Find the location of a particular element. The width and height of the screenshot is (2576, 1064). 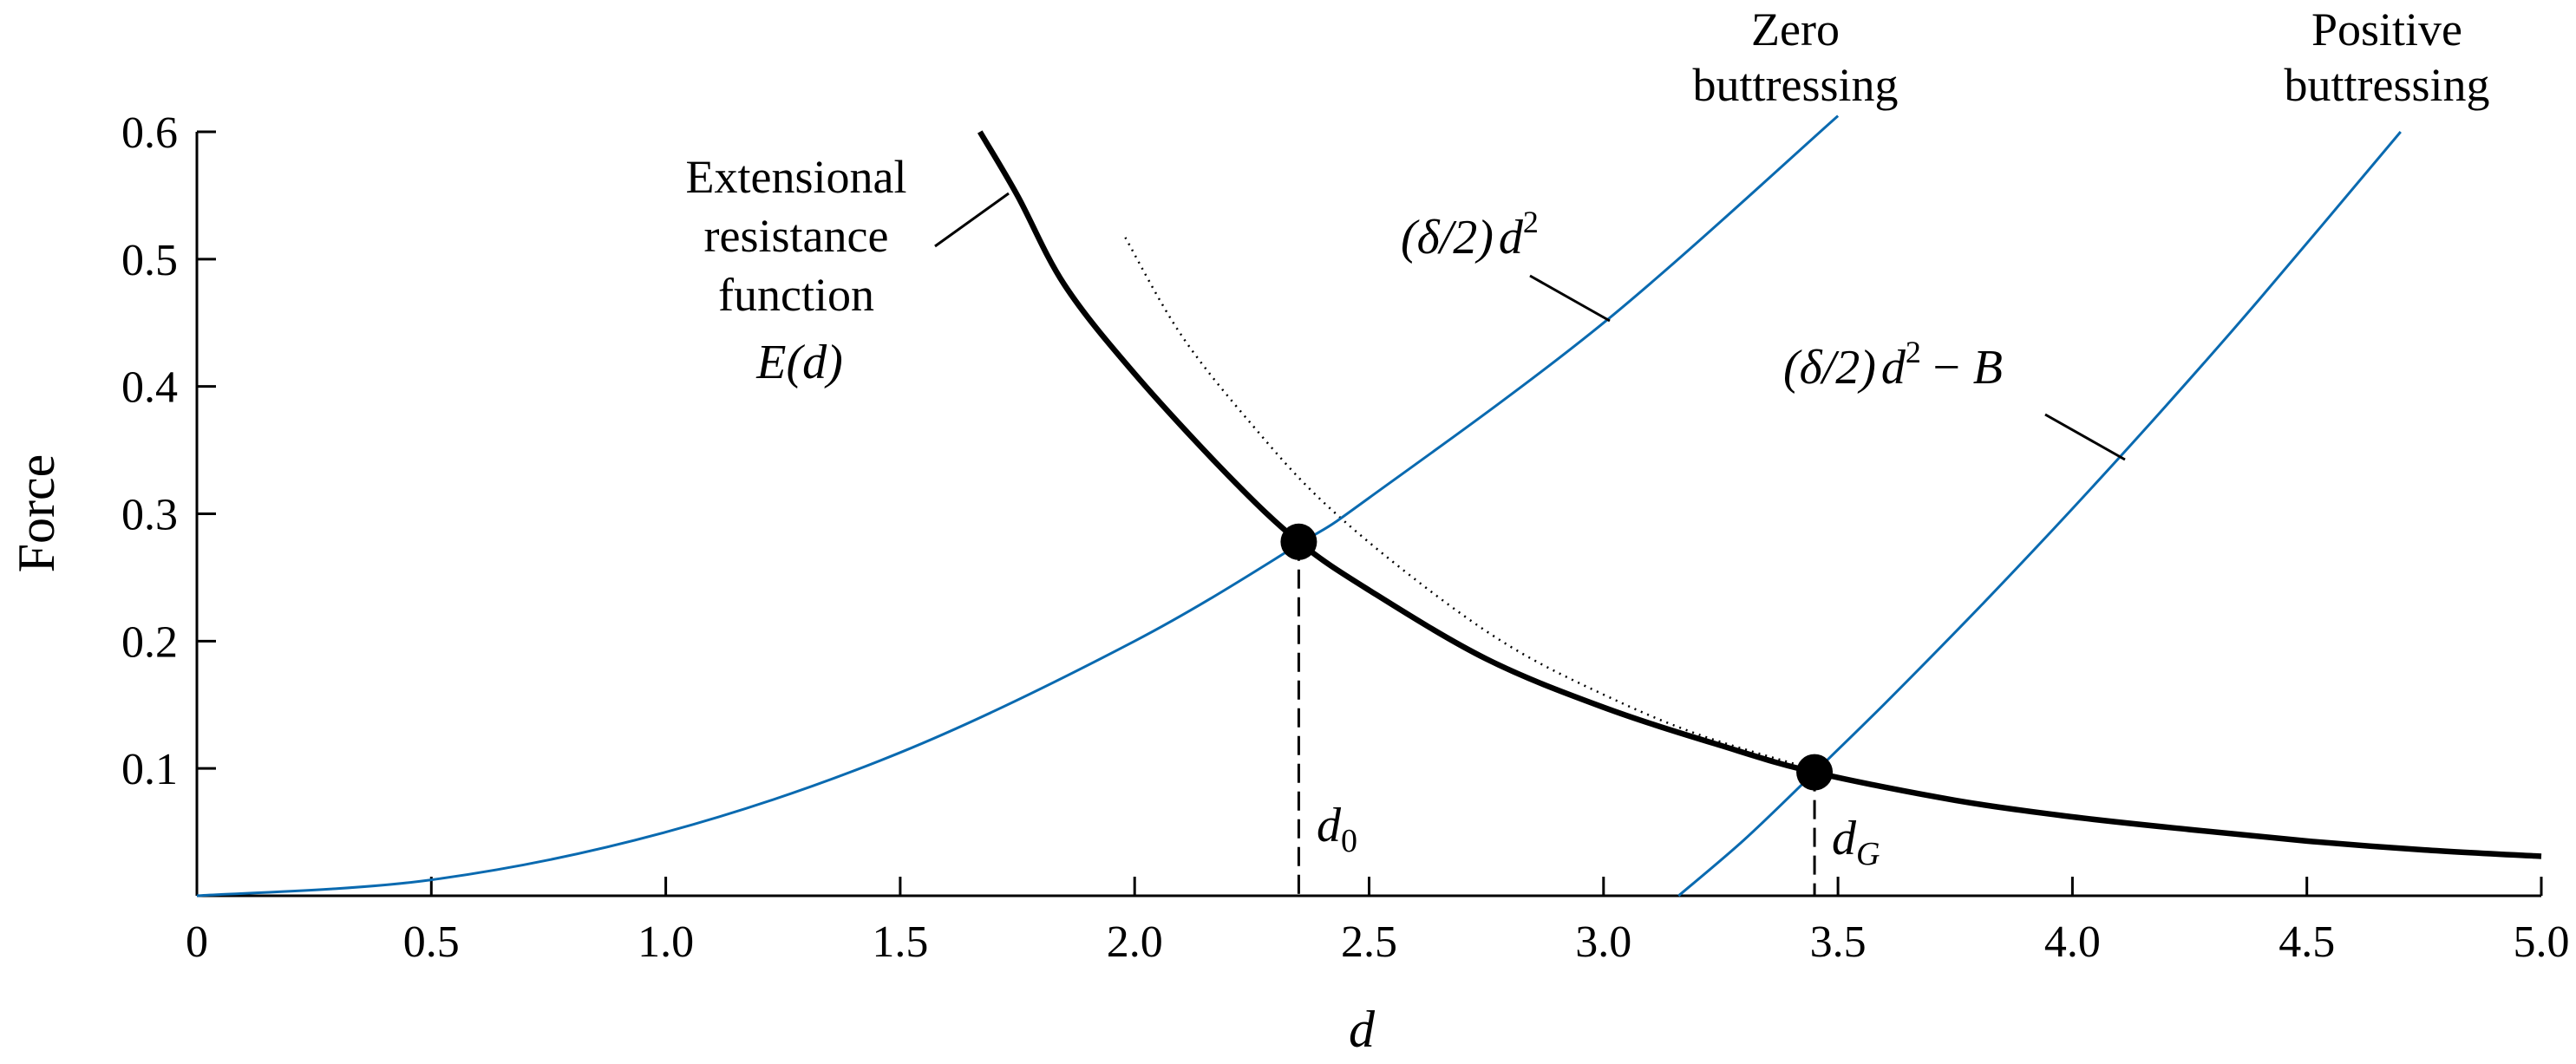

x-tick-label: 1.5 is located at coordinates (900, 942).